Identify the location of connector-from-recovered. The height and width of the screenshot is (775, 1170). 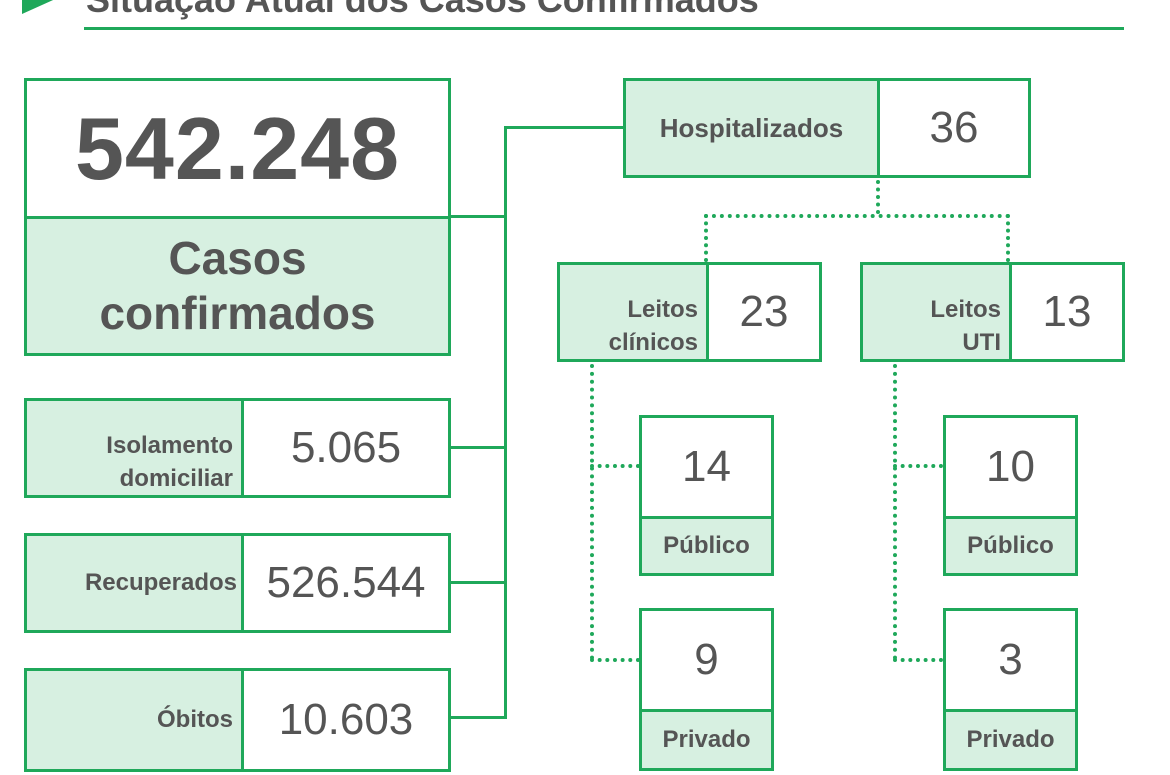
(479, 582).